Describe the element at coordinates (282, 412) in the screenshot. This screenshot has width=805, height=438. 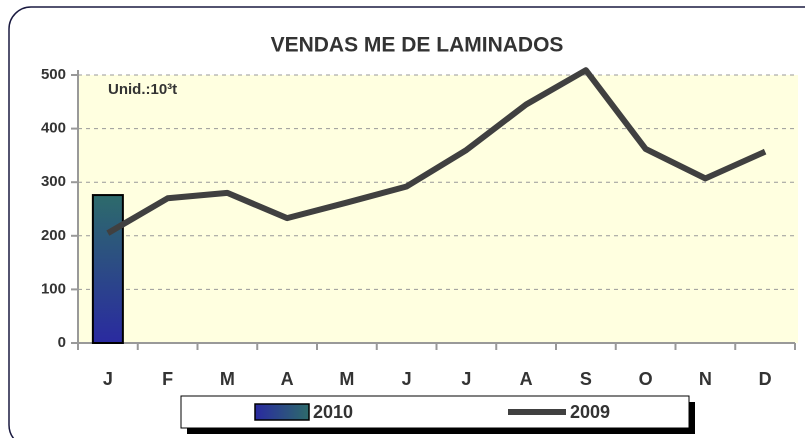
I see `legend-swatch` at that location.